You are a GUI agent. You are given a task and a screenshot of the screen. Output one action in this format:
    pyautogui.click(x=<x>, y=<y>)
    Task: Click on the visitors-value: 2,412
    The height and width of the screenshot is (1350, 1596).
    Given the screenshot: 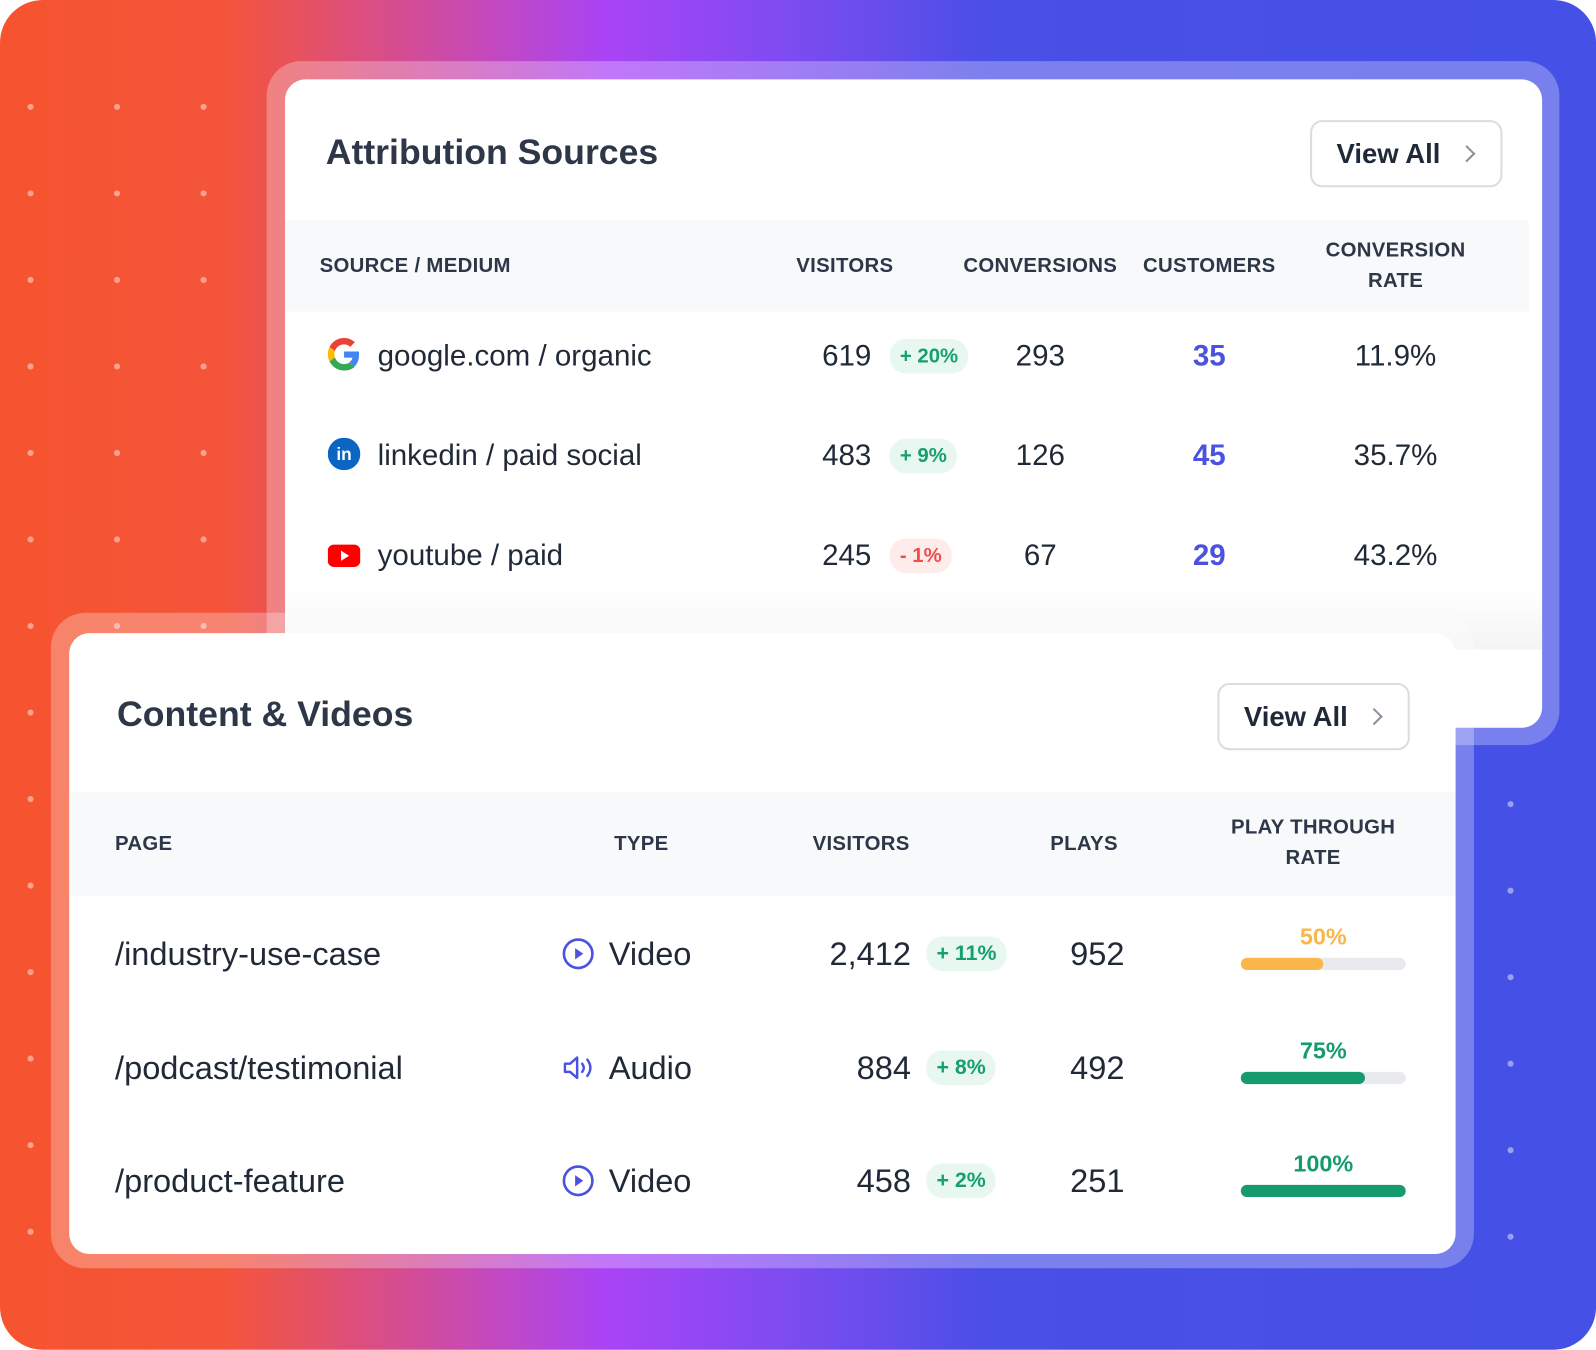 What is the action you would take?
    pyautogui.click(x=870, y=954)
    